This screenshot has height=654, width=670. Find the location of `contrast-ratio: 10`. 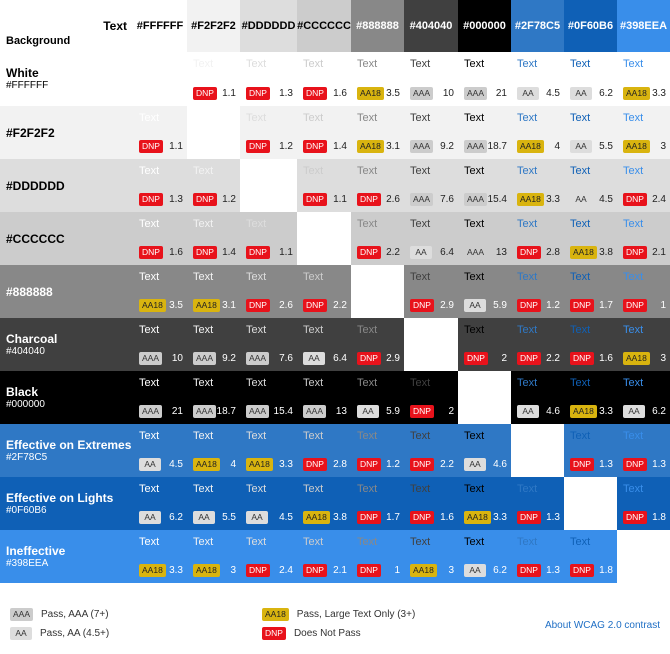

contrast-ratio: 10 is located at coordinates (448, 93).